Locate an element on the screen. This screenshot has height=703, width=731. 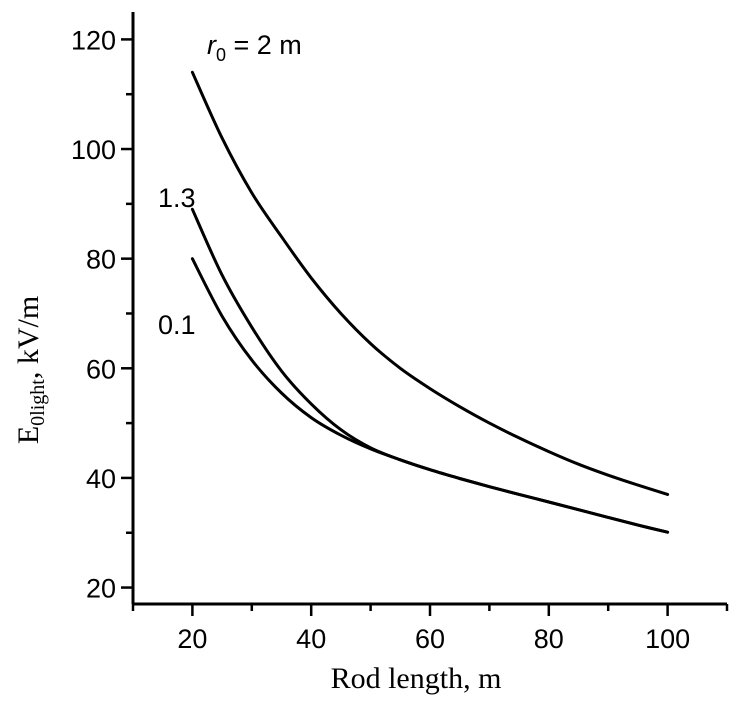
x-tick-label: 60 is located at coordinates (430, 639).